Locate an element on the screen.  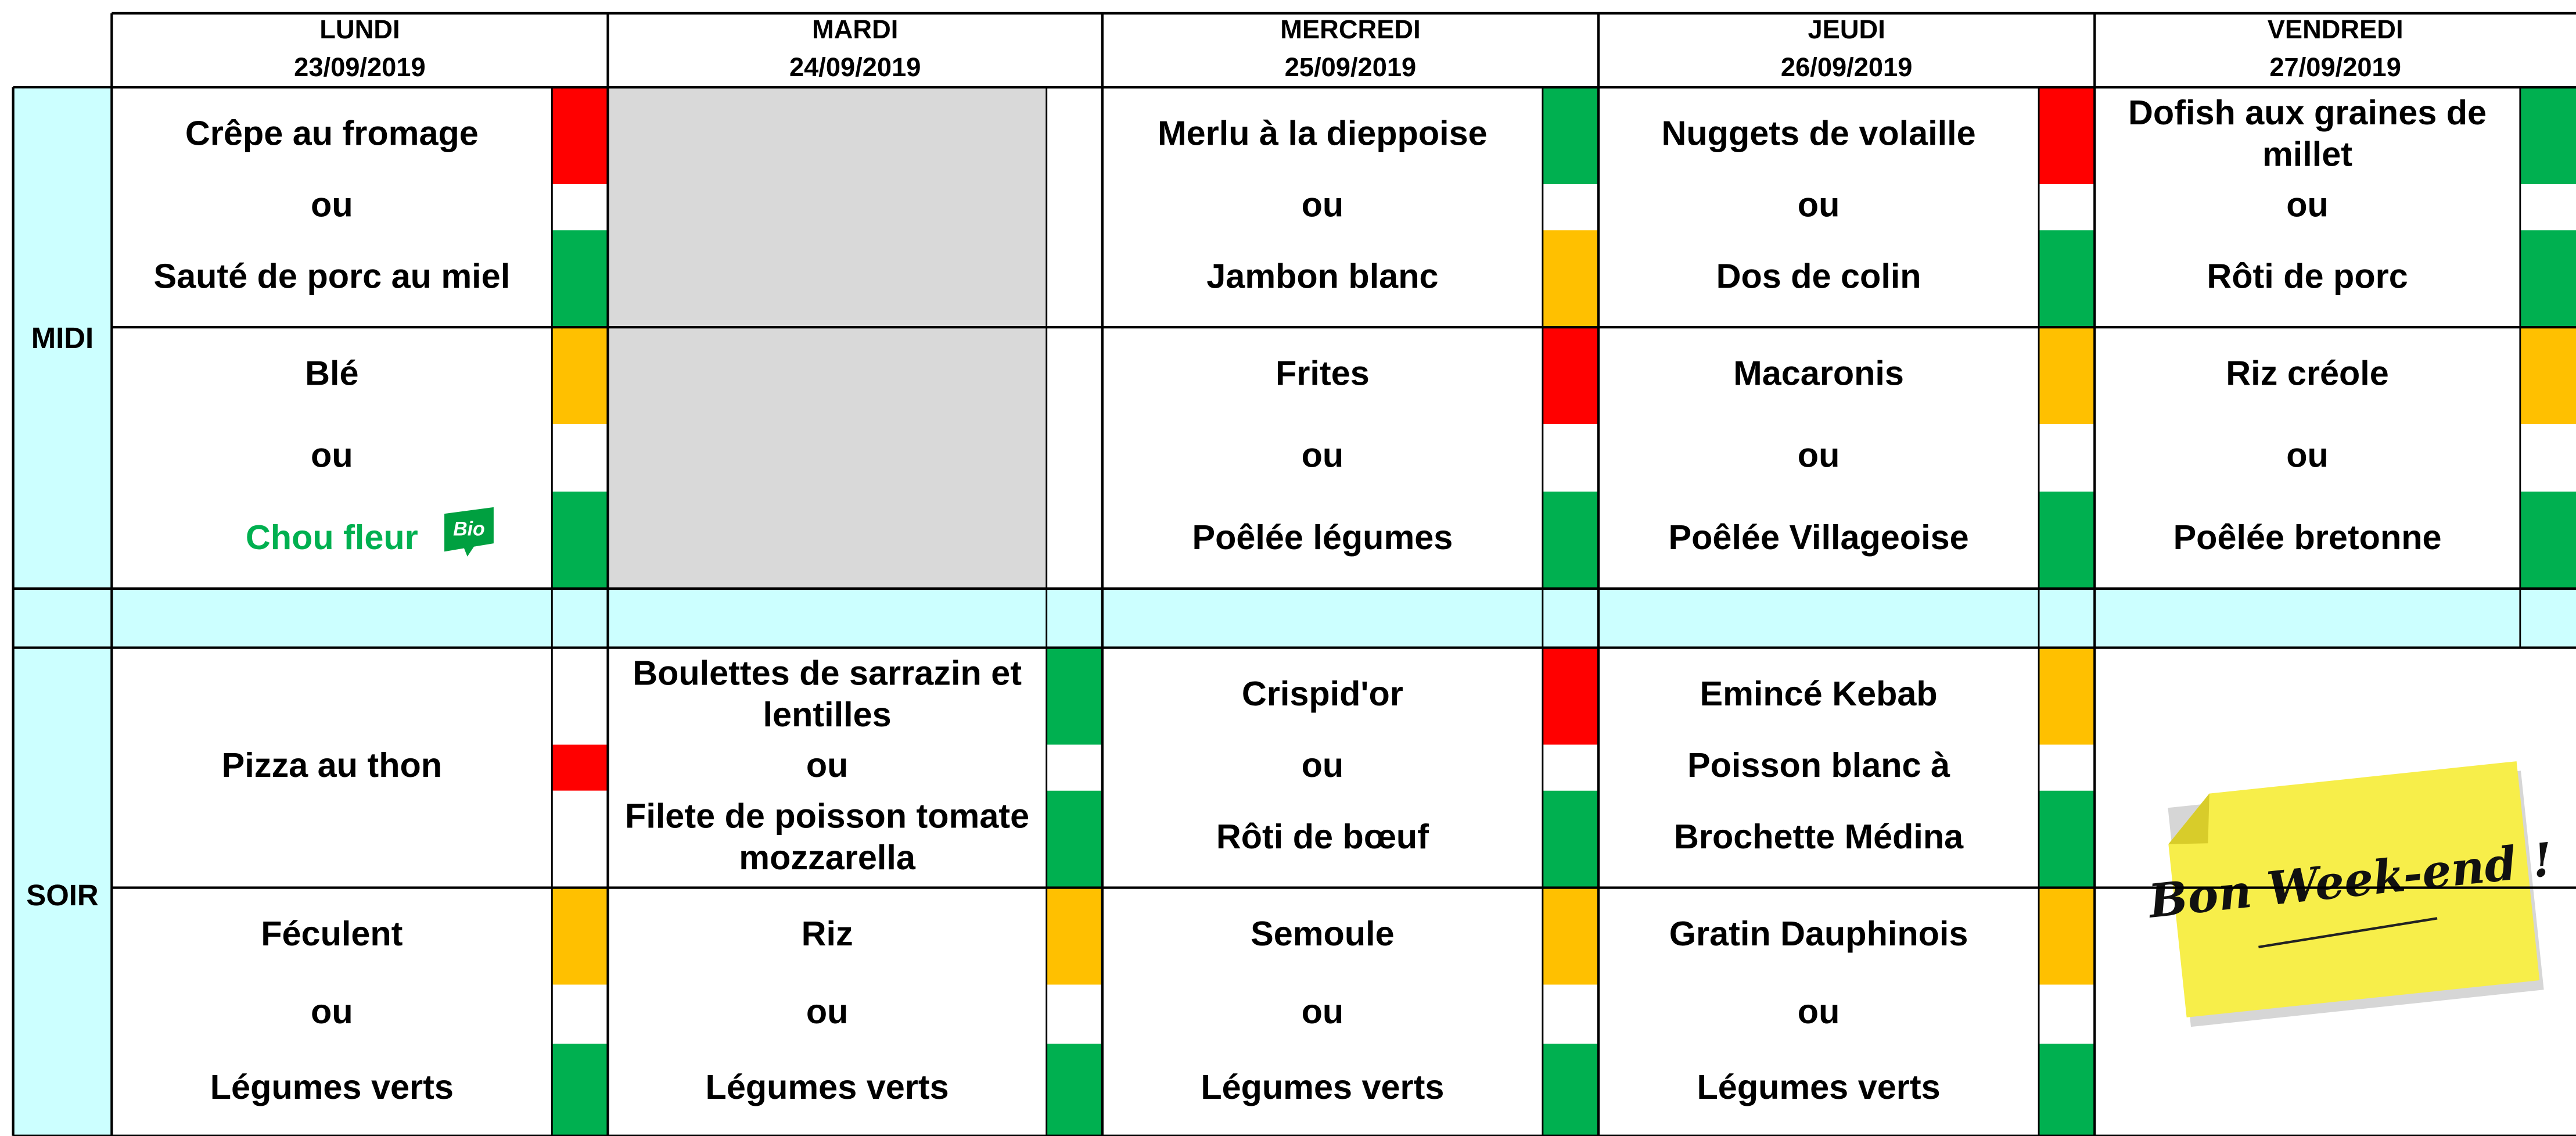
day-name: MERCREDI is located at coordinates (1350, 29).